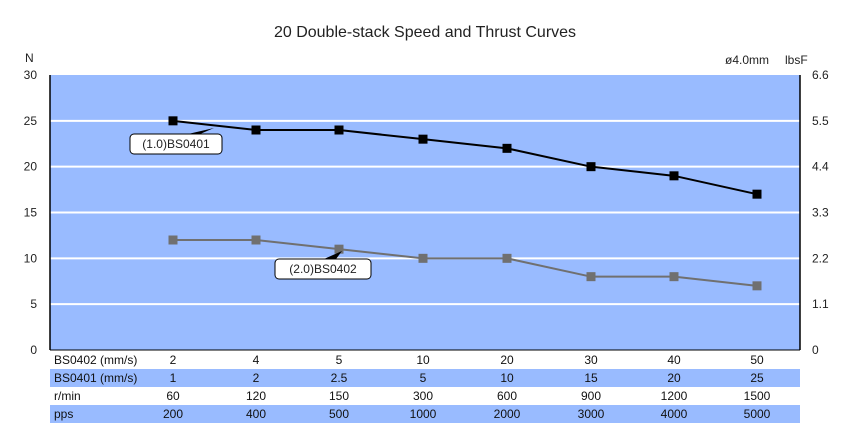 This screenshot has width=850, height=443. What do you see at coordinates (757, 414) in the screenshot?
I see `table-cell: 5000` at bounding box center [757, 414].